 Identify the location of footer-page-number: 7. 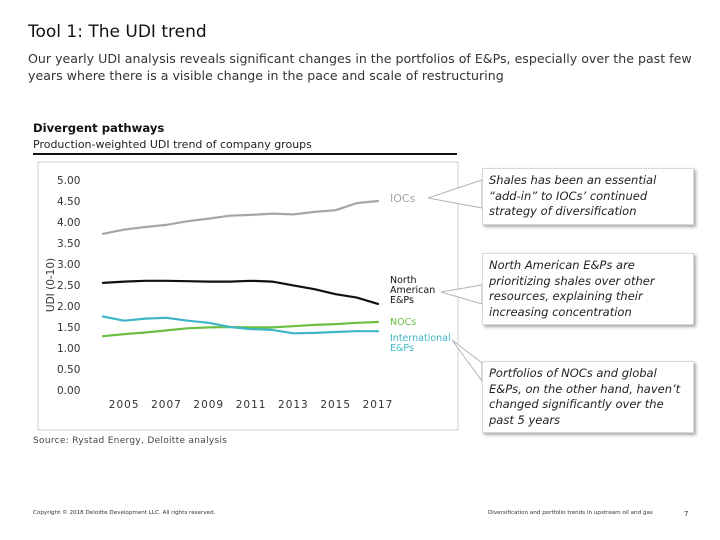
(686, 514).